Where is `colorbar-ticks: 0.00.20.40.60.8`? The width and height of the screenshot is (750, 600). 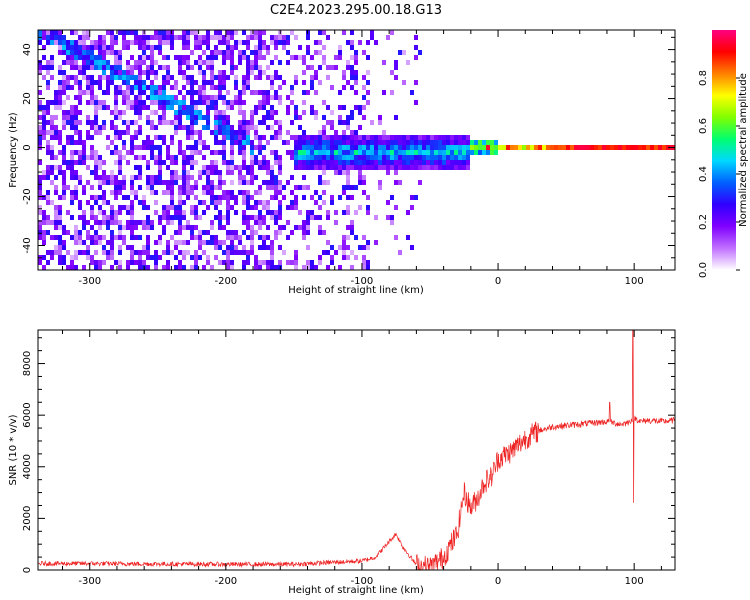 colorbar-ticks: 0.00.20.40.60.8 is located at coordinates (719, 174).